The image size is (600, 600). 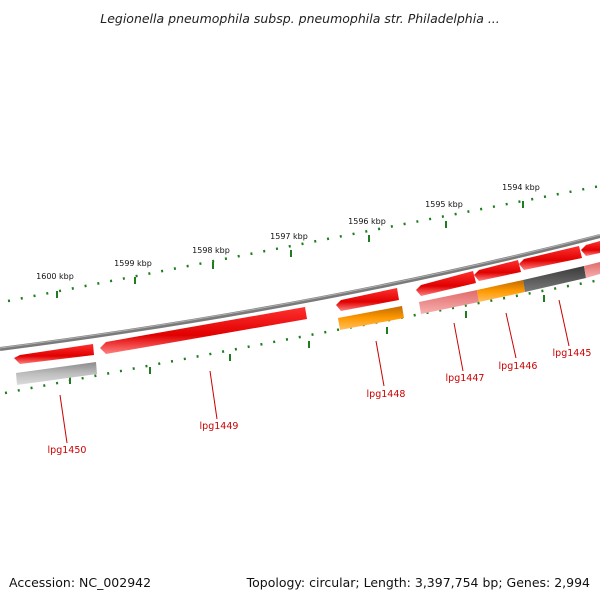 I want to click on gene-arrow-partial, so click(x=590, y=248).